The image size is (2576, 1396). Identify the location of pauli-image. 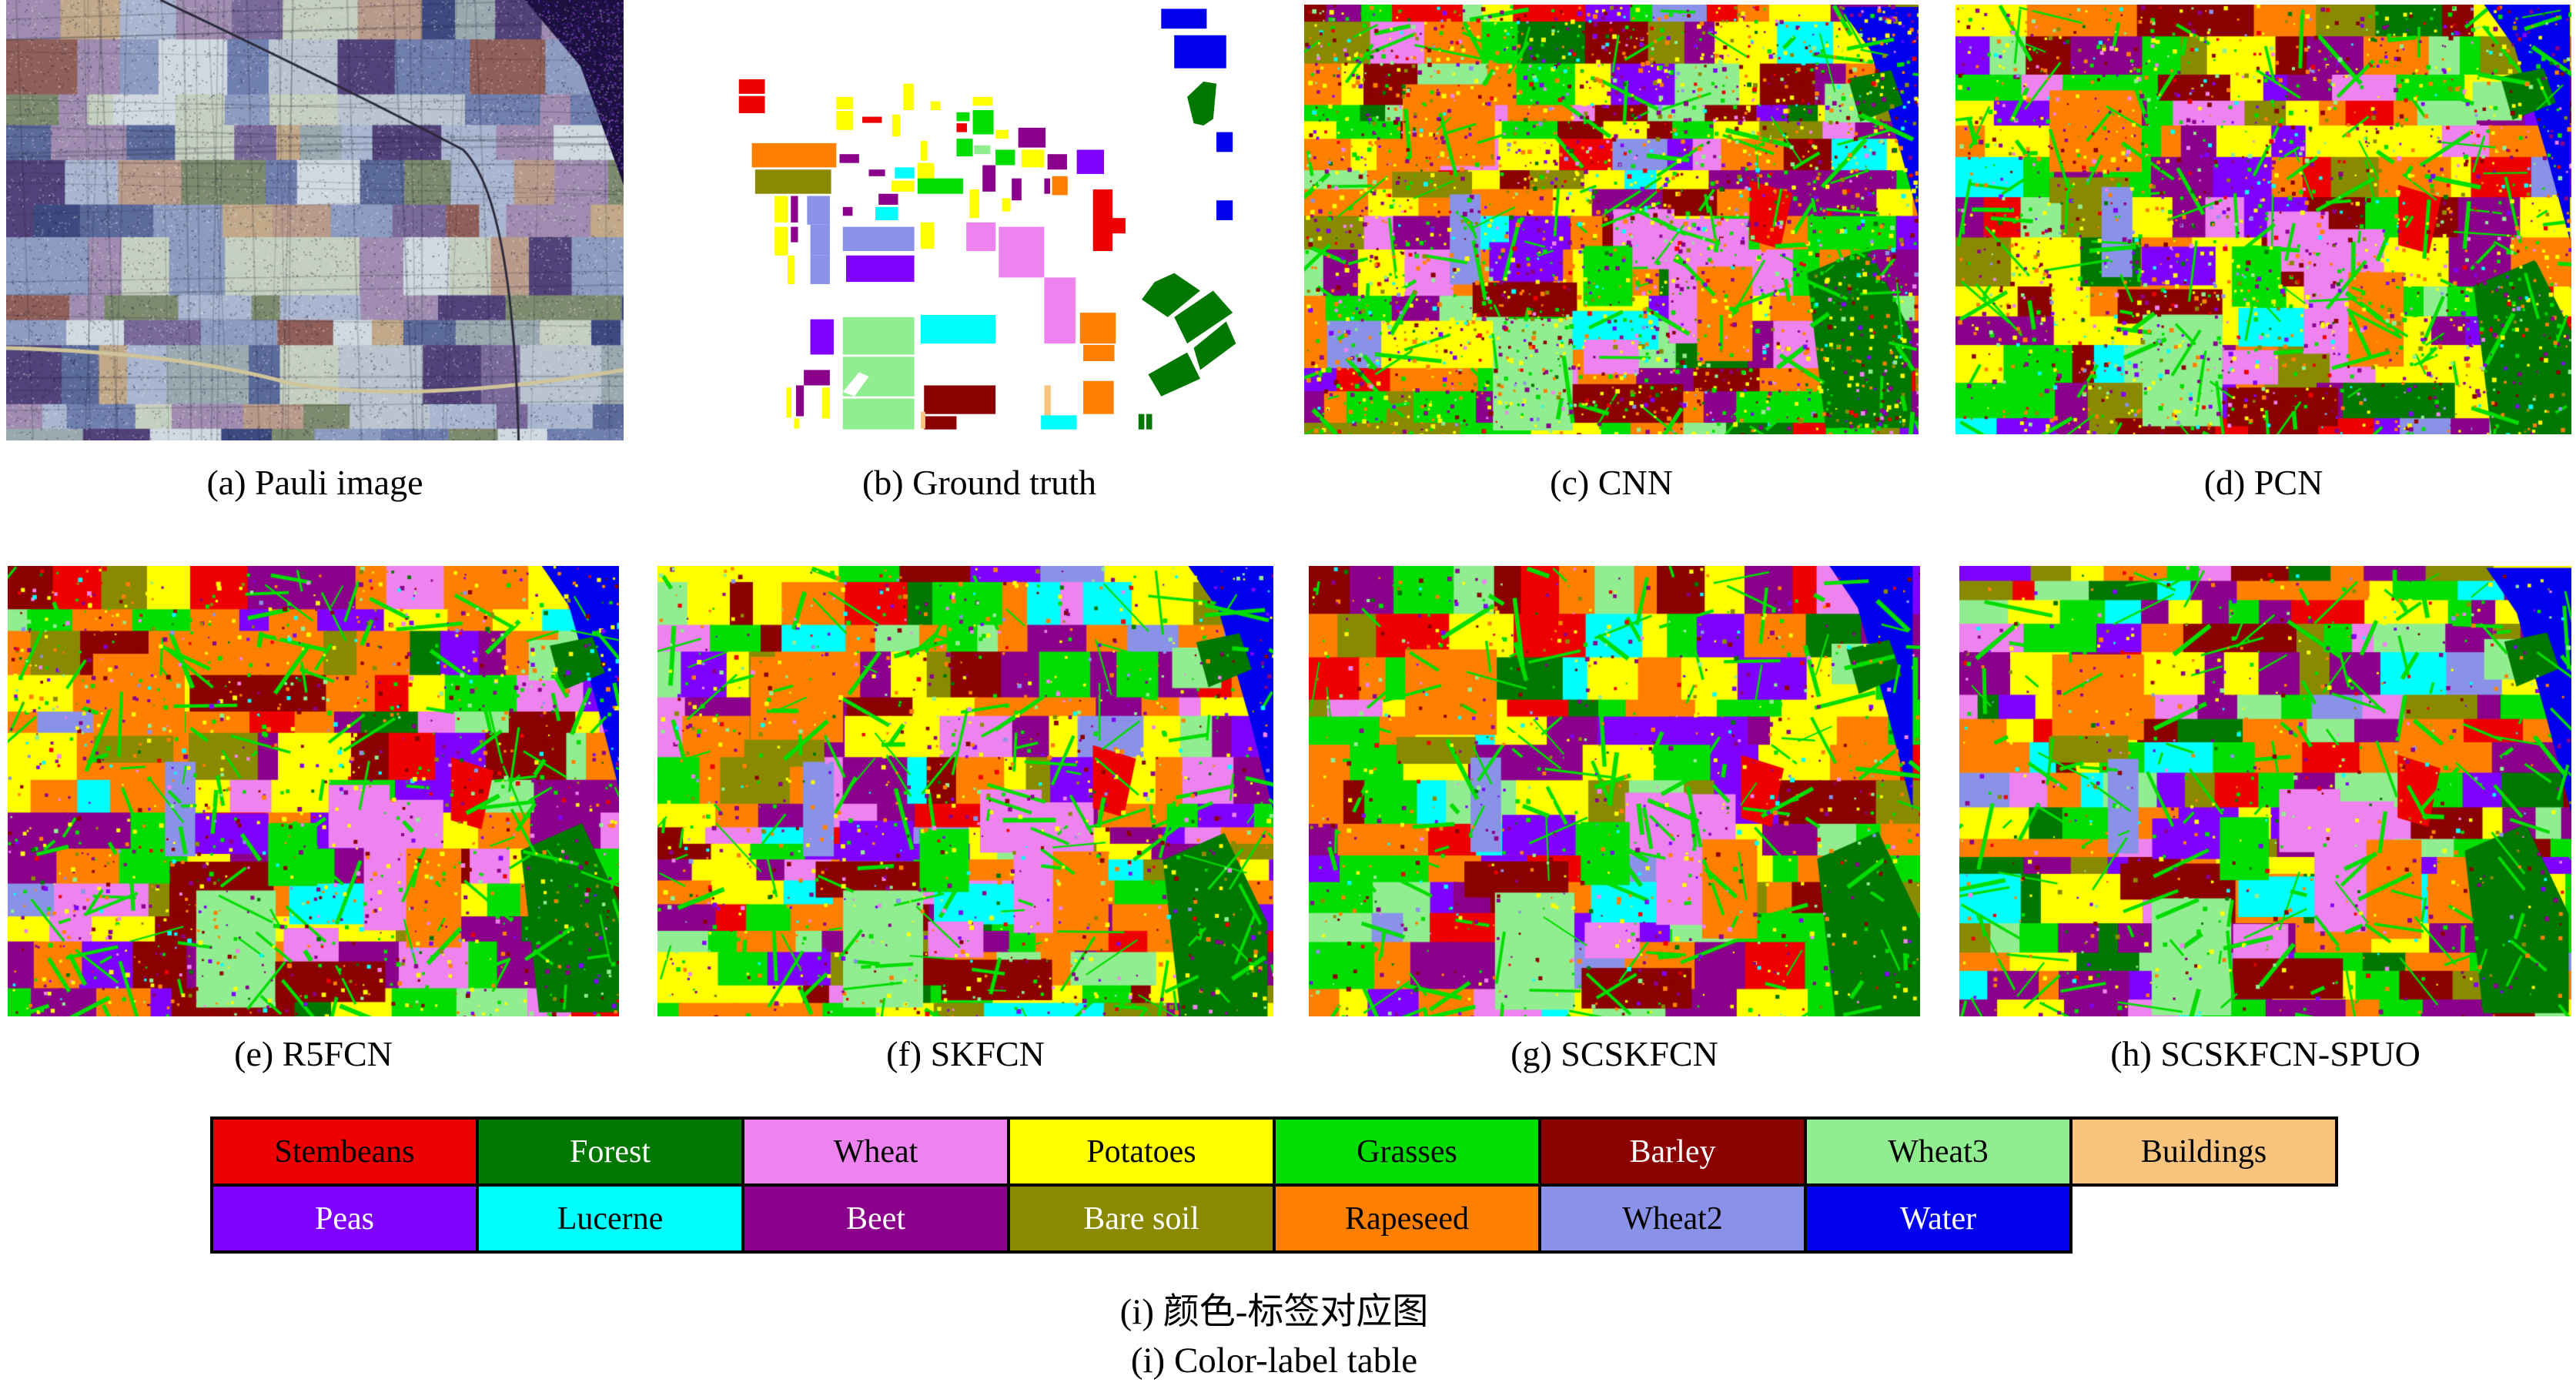
(315, 220).